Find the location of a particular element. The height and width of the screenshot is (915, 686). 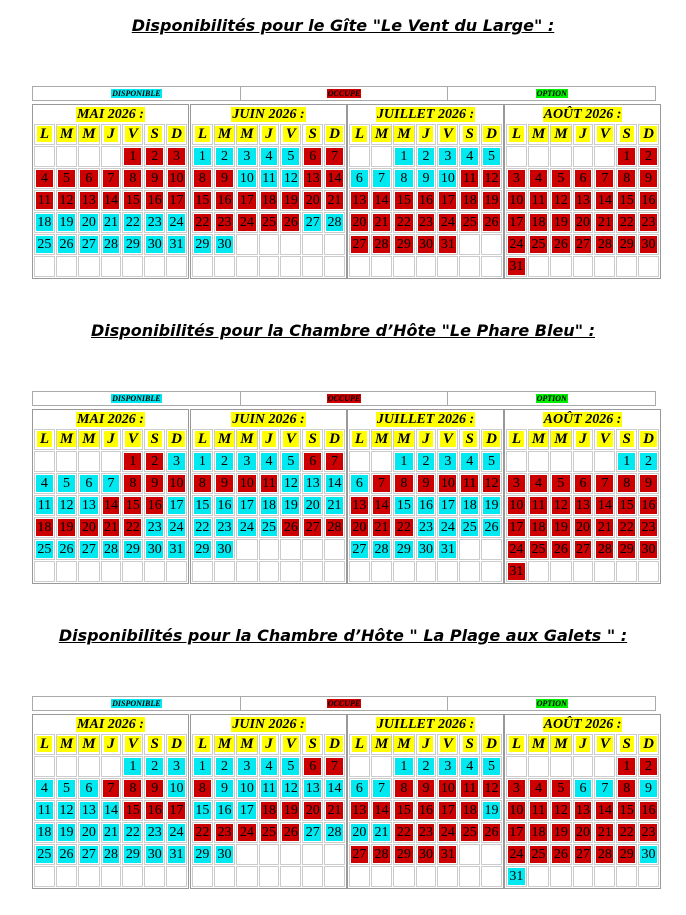

month-name: JUIN 2026 : is located at coordinates (268, 724).